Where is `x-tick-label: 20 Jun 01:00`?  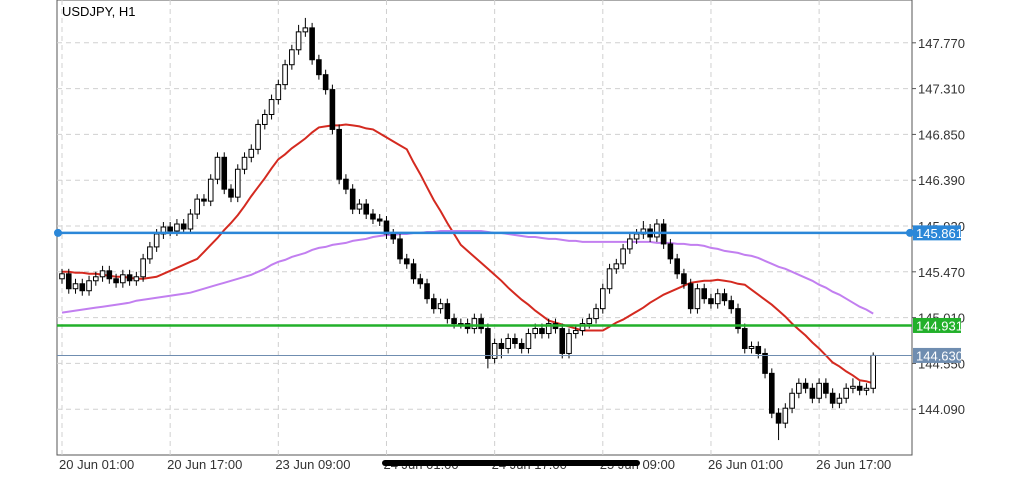 x-tick-label: 20 Jun 01:00 is located at coordinates (96, 464).